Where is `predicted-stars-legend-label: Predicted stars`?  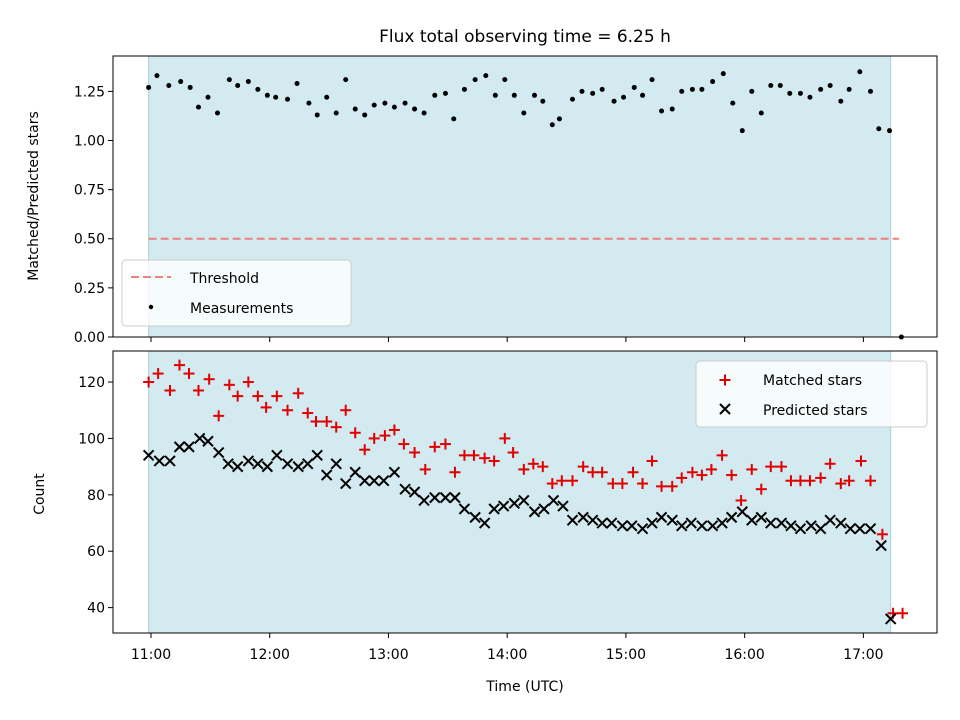
predicted-stars-legend-label: Predicted stars is located at coordinates (815, 411).